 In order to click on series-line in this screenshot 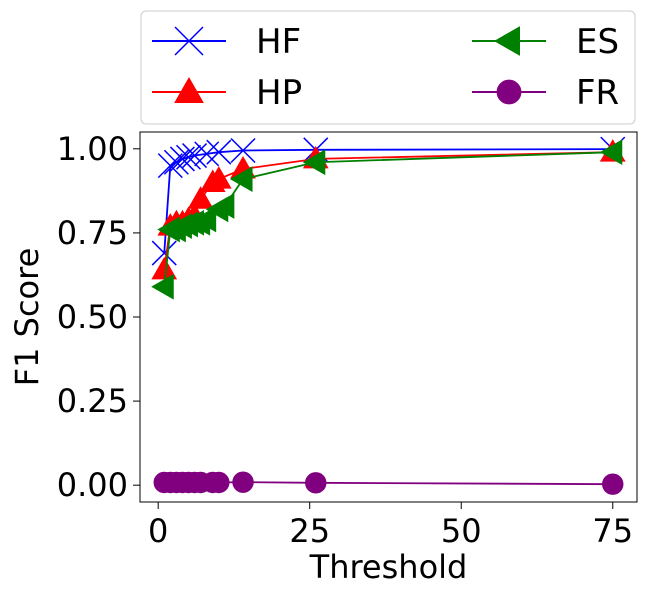, I will do `click(388, 483)`.